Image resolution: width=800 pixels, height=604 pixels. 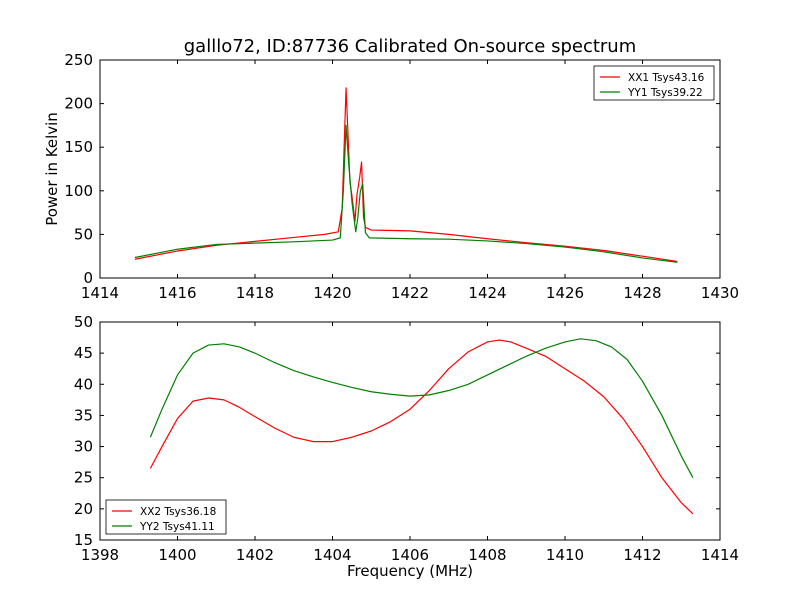 I want to click on top-legend-label-2: YY1 Tsys39.22, so click(x=665, y=93).